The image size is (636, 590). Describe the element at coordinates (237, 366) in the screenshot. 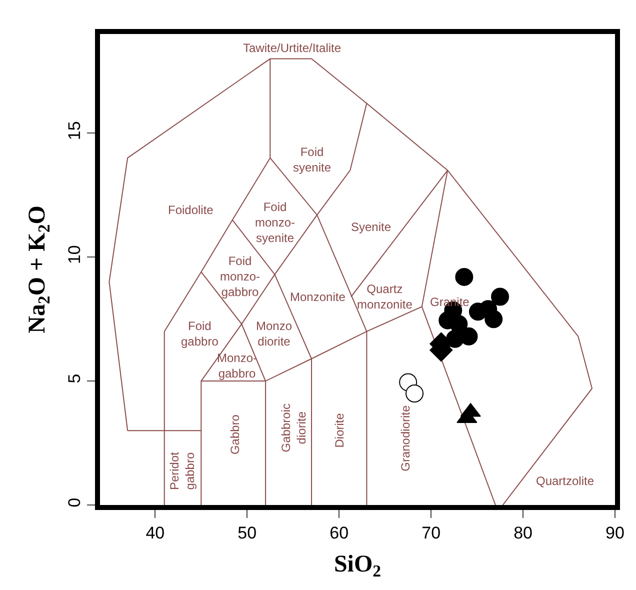

I see `annotation: Monzo- gabbro` at that location.